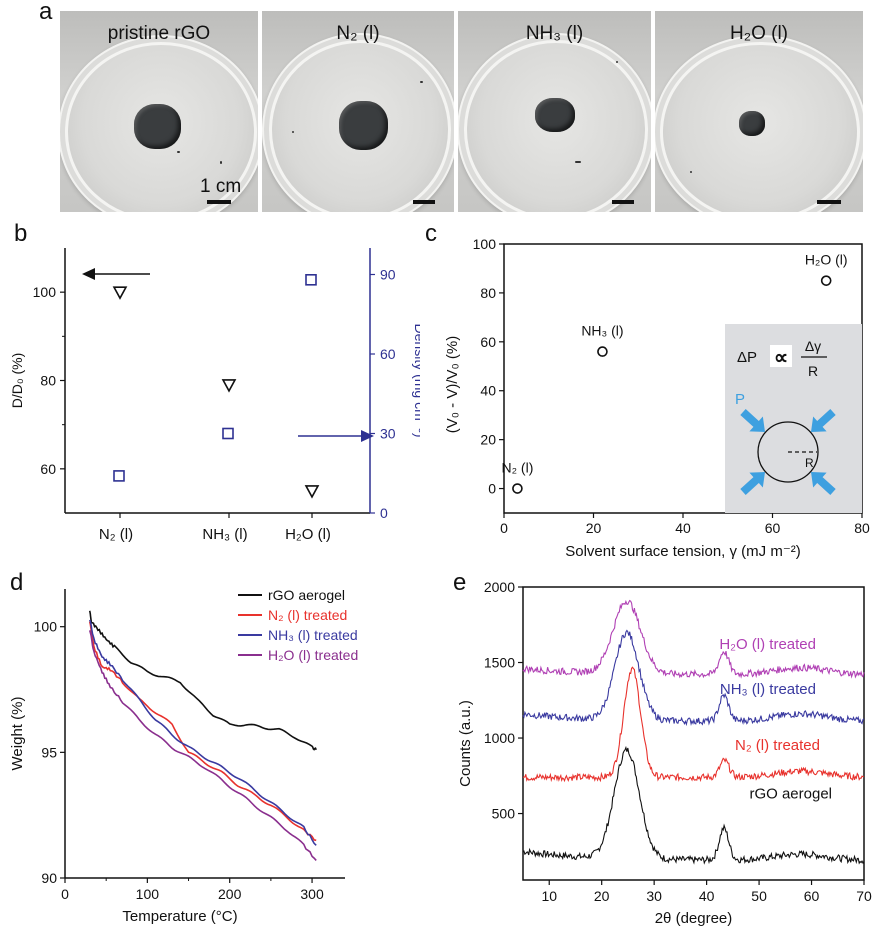  I want to click on arrow-right-head, so click(367, 436).